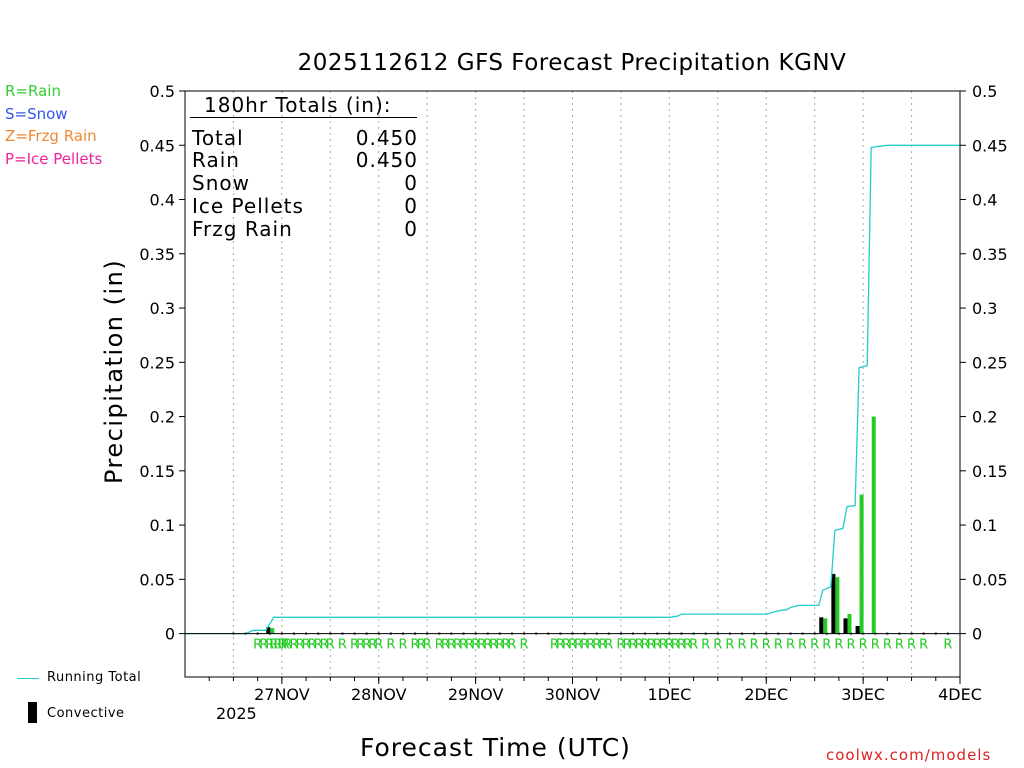 The height and width of the screenshot is (768, 1024). What do you see at coordinates (990, 145) in the screenshot?
I see `y-tick-label-right: 0.45` at bounding box center [990, 145].